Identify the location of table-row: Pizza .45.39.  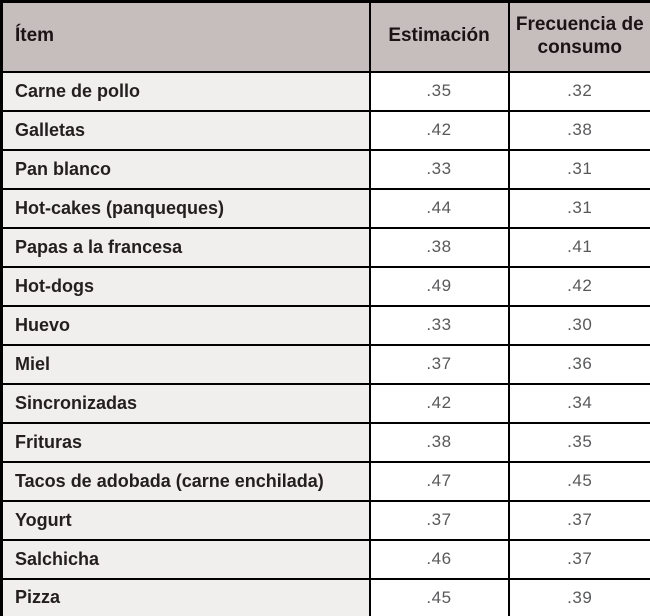
(325, 596).